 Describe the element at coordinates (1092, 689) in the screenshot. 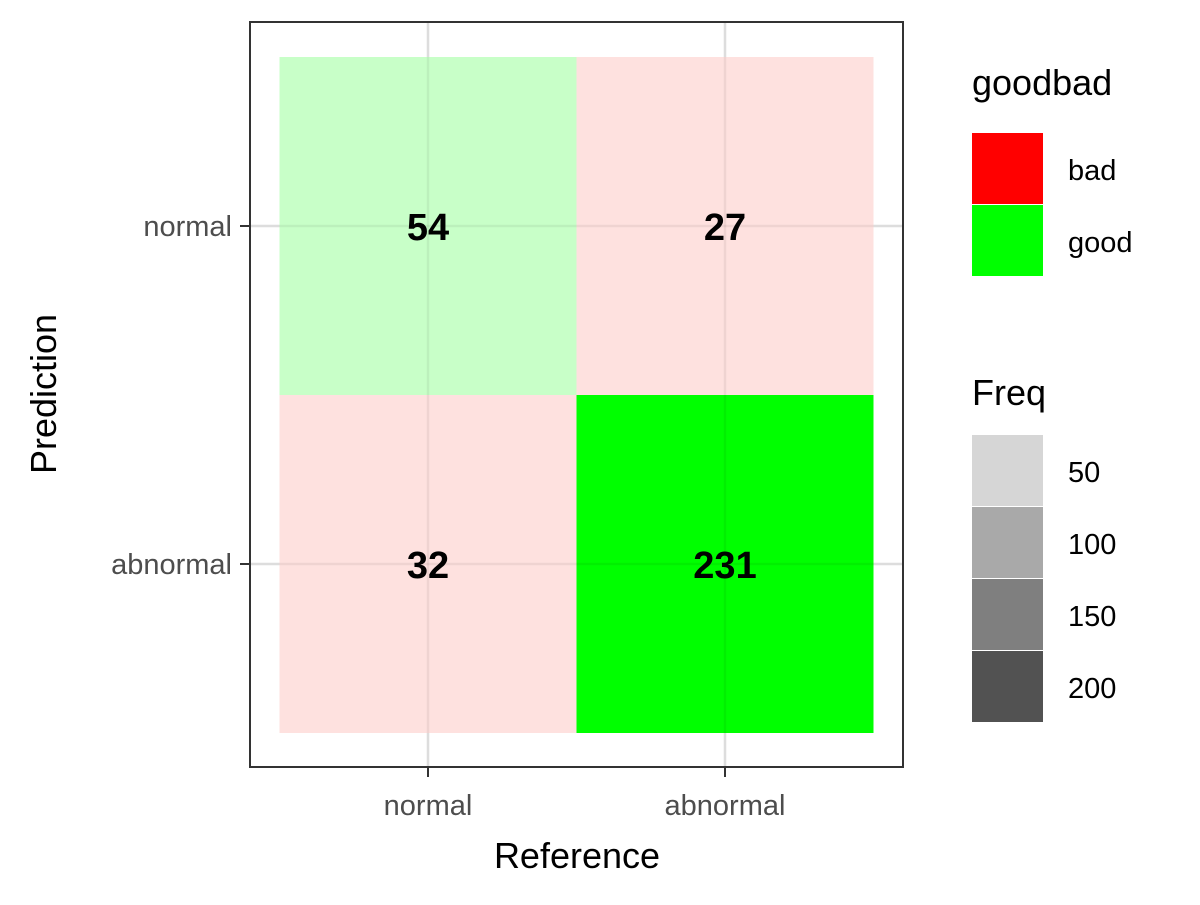

I see `legend-label-200: 200` at that location.